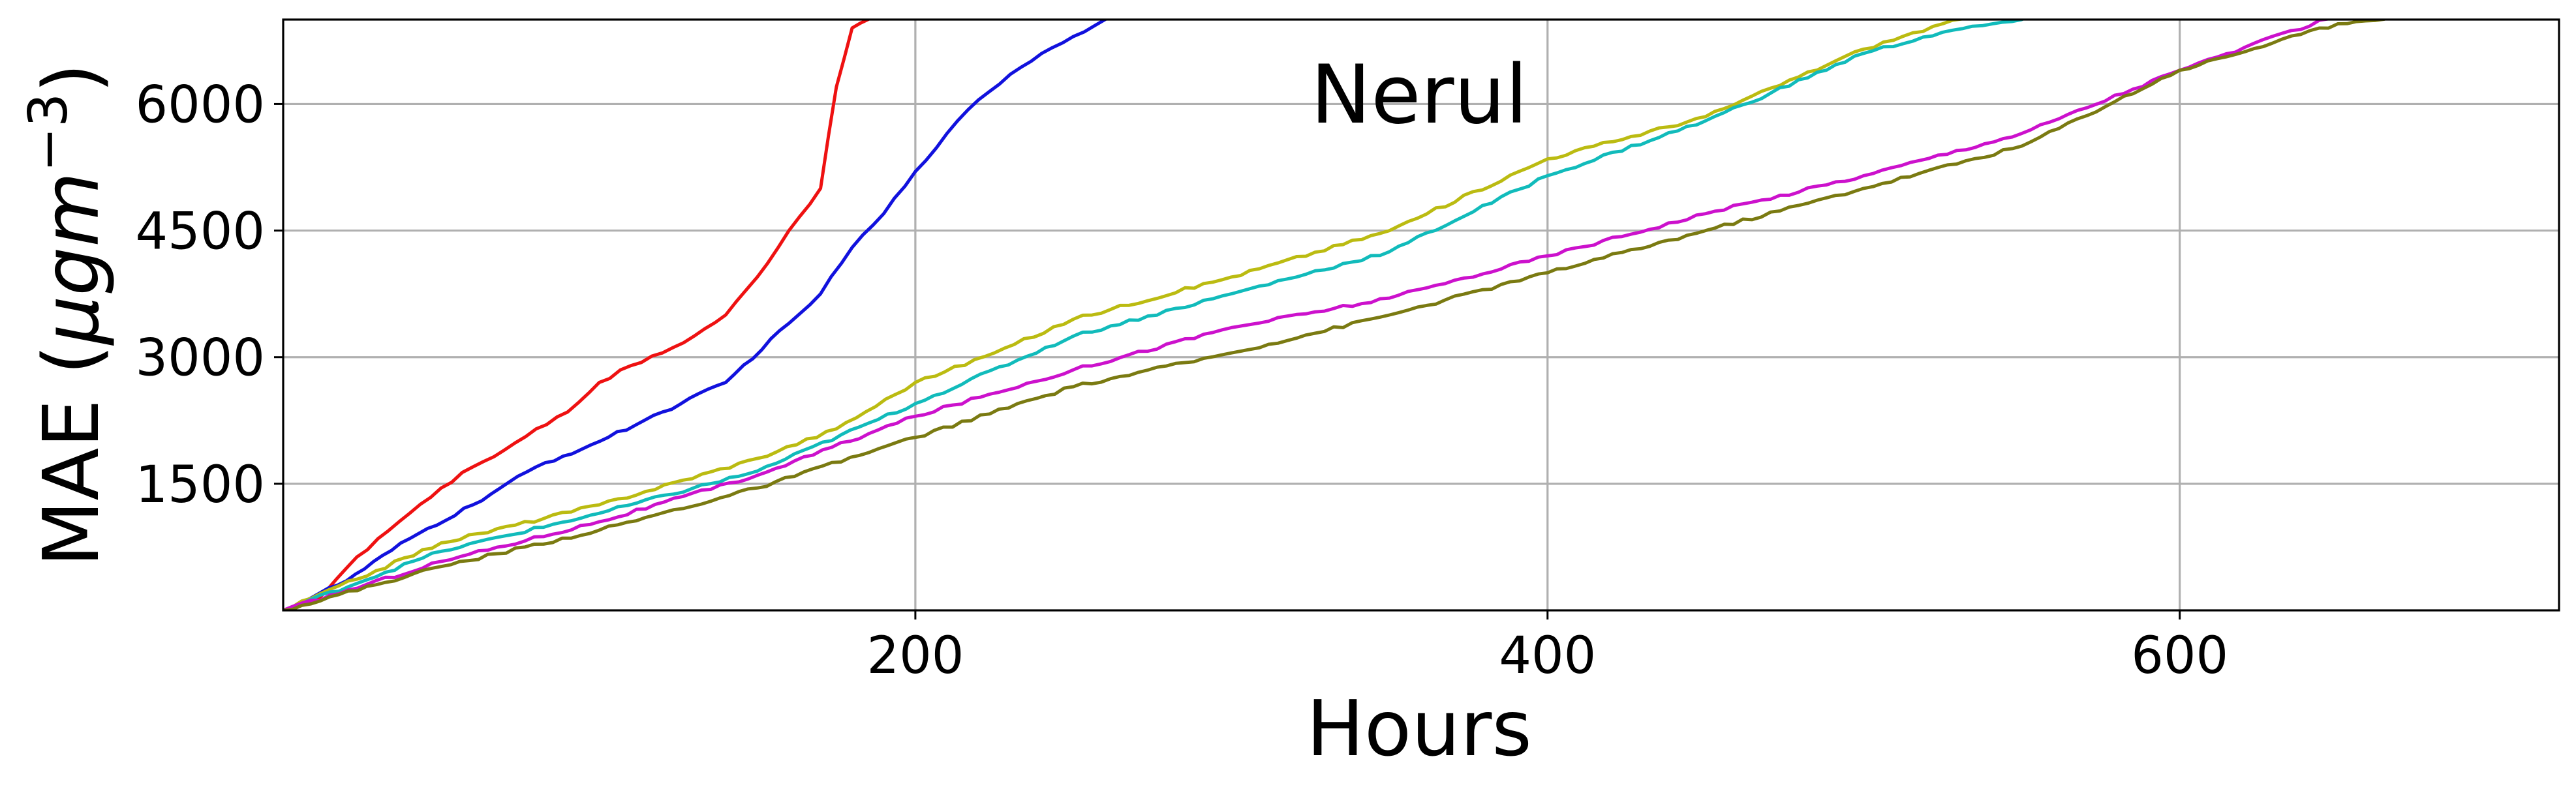 The height and width of the screenshot is (791, 2576). I want to click on x-tick-label: 600, so click(2179, 656).